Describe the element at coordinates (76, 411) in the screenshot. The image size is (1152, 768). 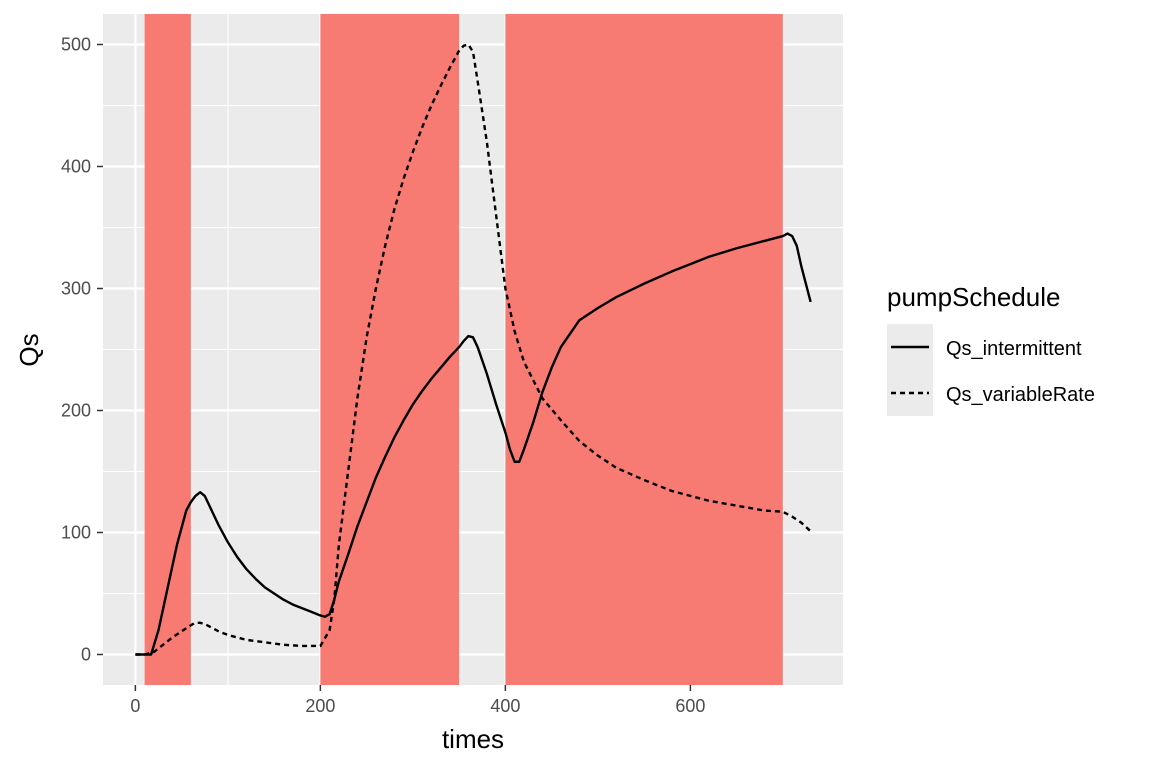
I see `y-tick-label: 200` at that location.